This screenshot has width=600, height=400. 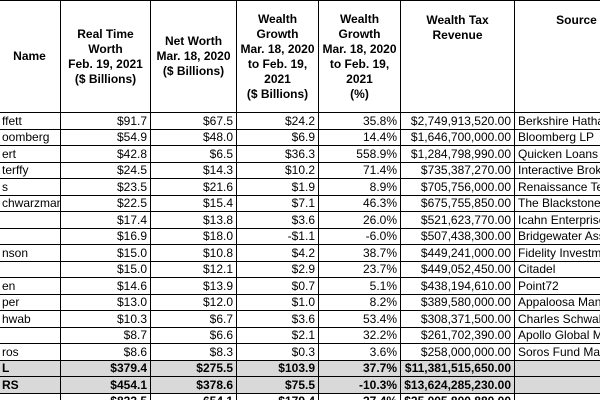 What do you see at coordinates (30, 137) in the screenshot?
I see `cell-name: oomberg` at bounding box center [30, 137].